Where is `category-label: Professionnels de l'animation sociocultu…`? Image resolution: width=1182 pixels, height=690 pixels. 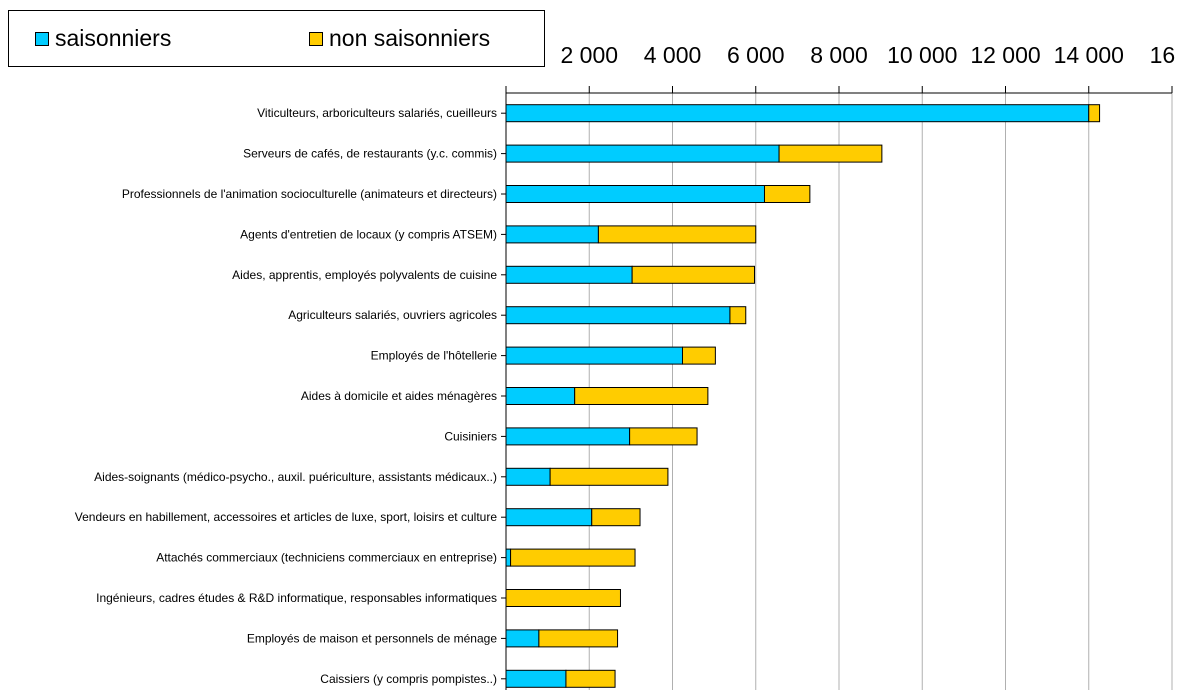 category-label: Professionnels de l'animation sociocultu… is located at coordinates (309, 194).